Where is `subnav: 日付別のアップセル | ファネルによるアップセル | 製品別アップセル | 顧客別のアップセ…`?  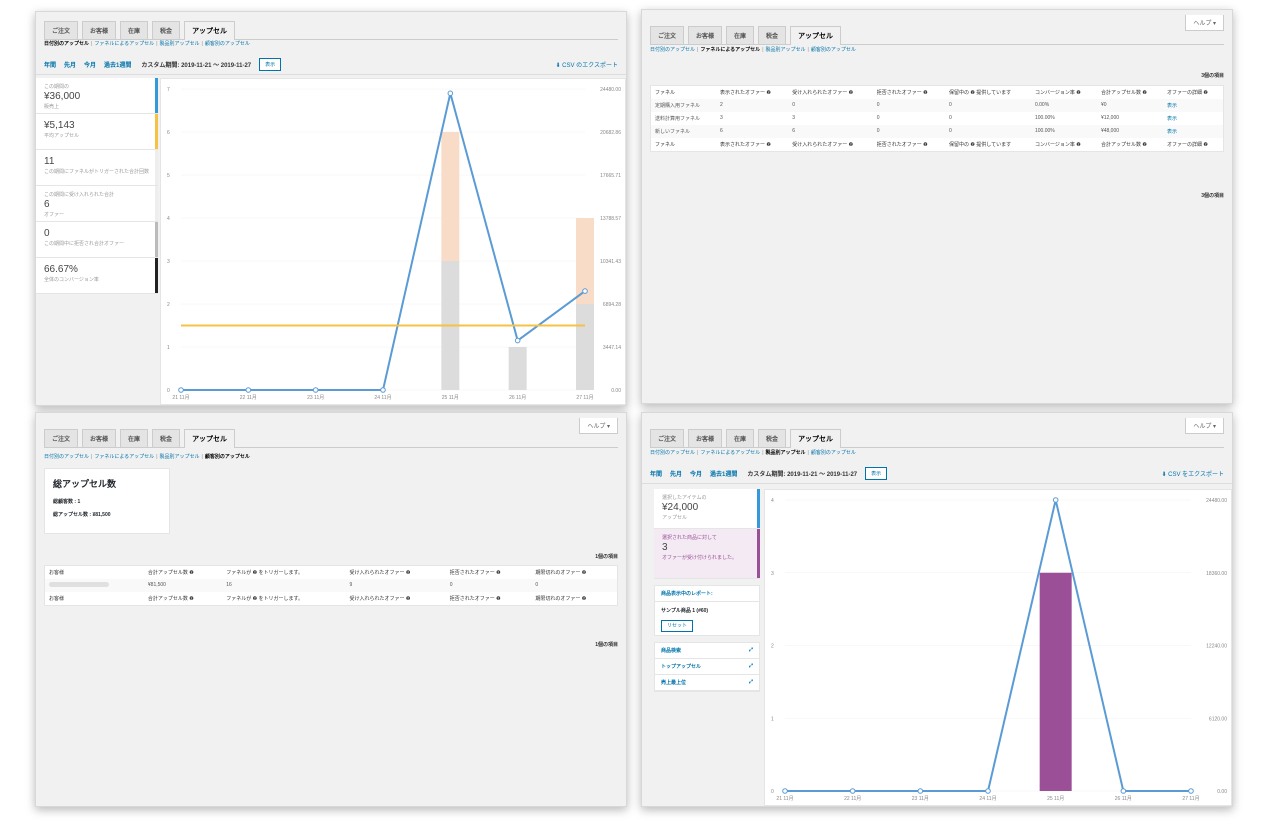 subnav: 日付別のアップセル | ファネルによるアップセル | 製品別アップセル | 顧客別のアップセ… is located at coordinates (147, 44).